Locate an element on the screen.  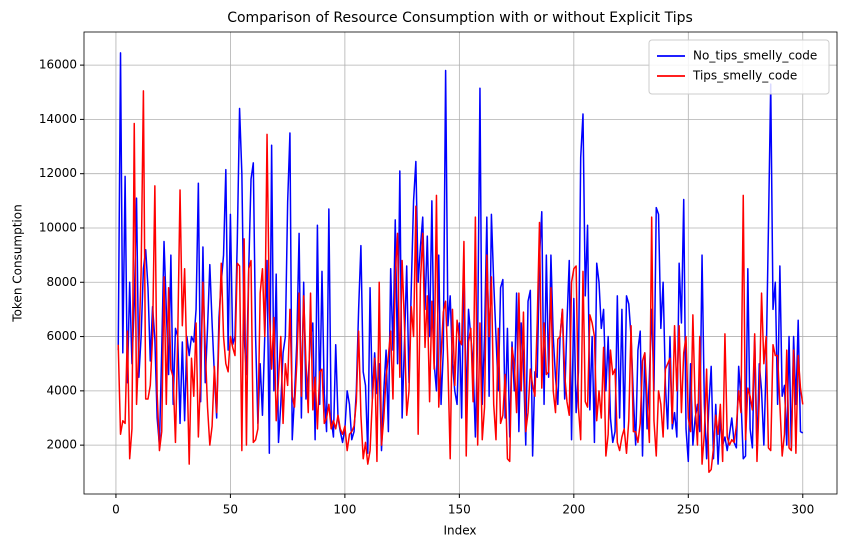
legend: No_tips_smelly_code Tips_smelly_code is located at coordinates (739, 67).